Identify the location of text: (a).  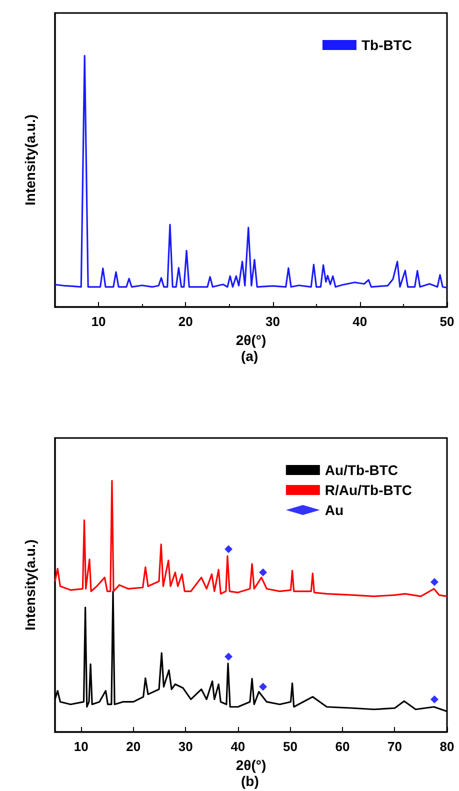
(249, 356).